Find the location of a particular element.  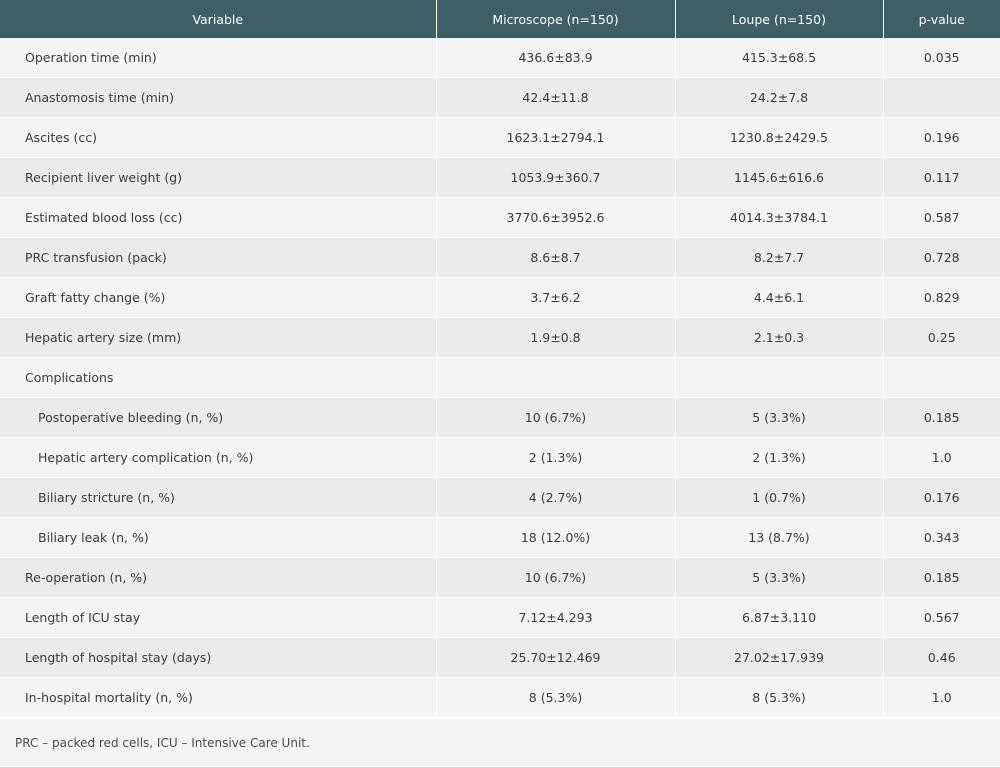

cell-variable: Hepatic artery size (mm) is located at coordinates (218, 337).